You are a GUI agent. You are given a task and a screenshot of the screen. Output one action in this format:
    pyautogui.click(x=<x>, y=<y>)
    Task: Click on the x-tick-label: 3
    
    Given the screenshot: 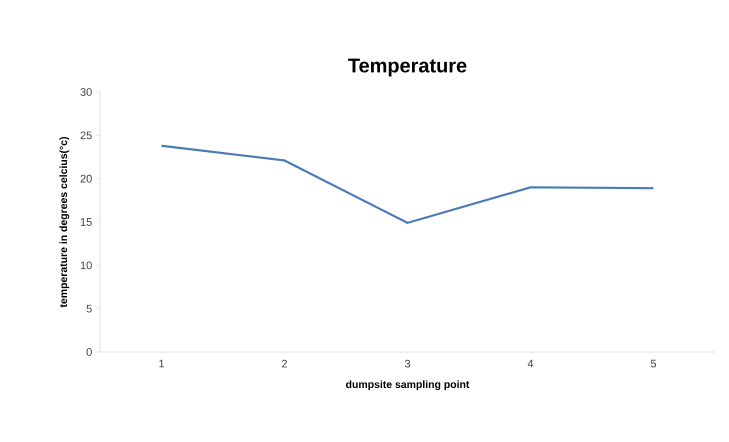 What is the action you would take?
    pyautogui.click(x=407, y=364)
    